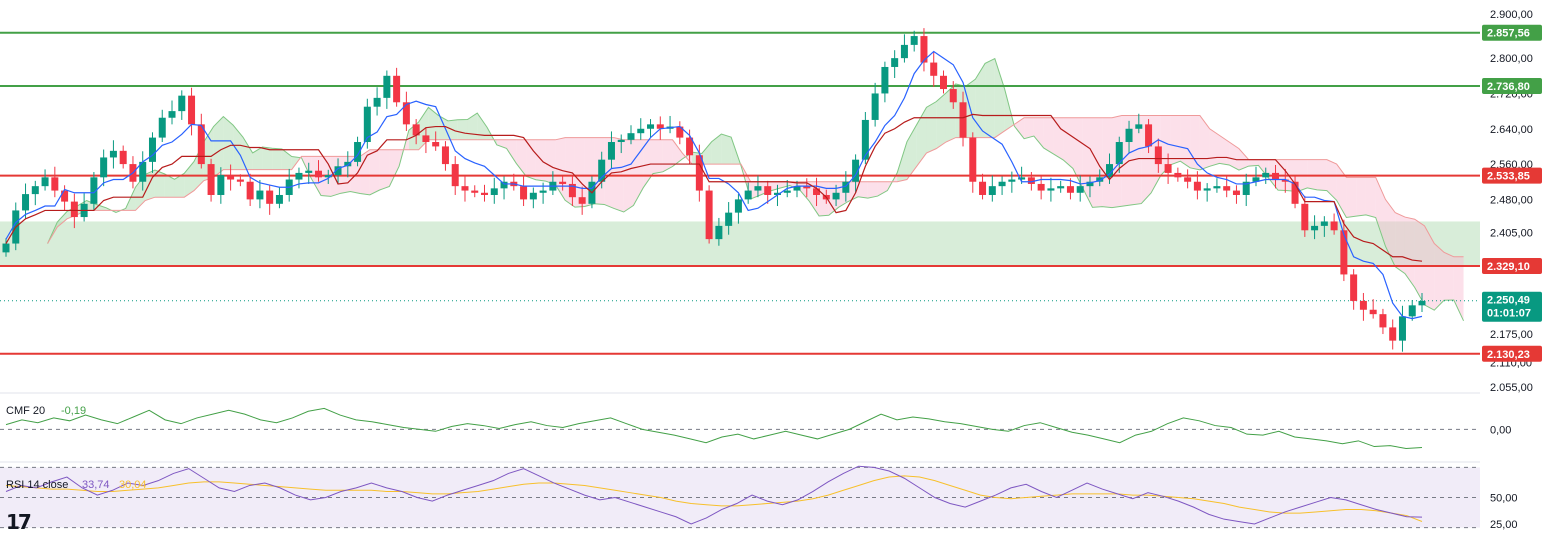 This screenshot has width=1549, height=534. I want to click on rsi-tick-label: 50,00, so click(1504, 499).